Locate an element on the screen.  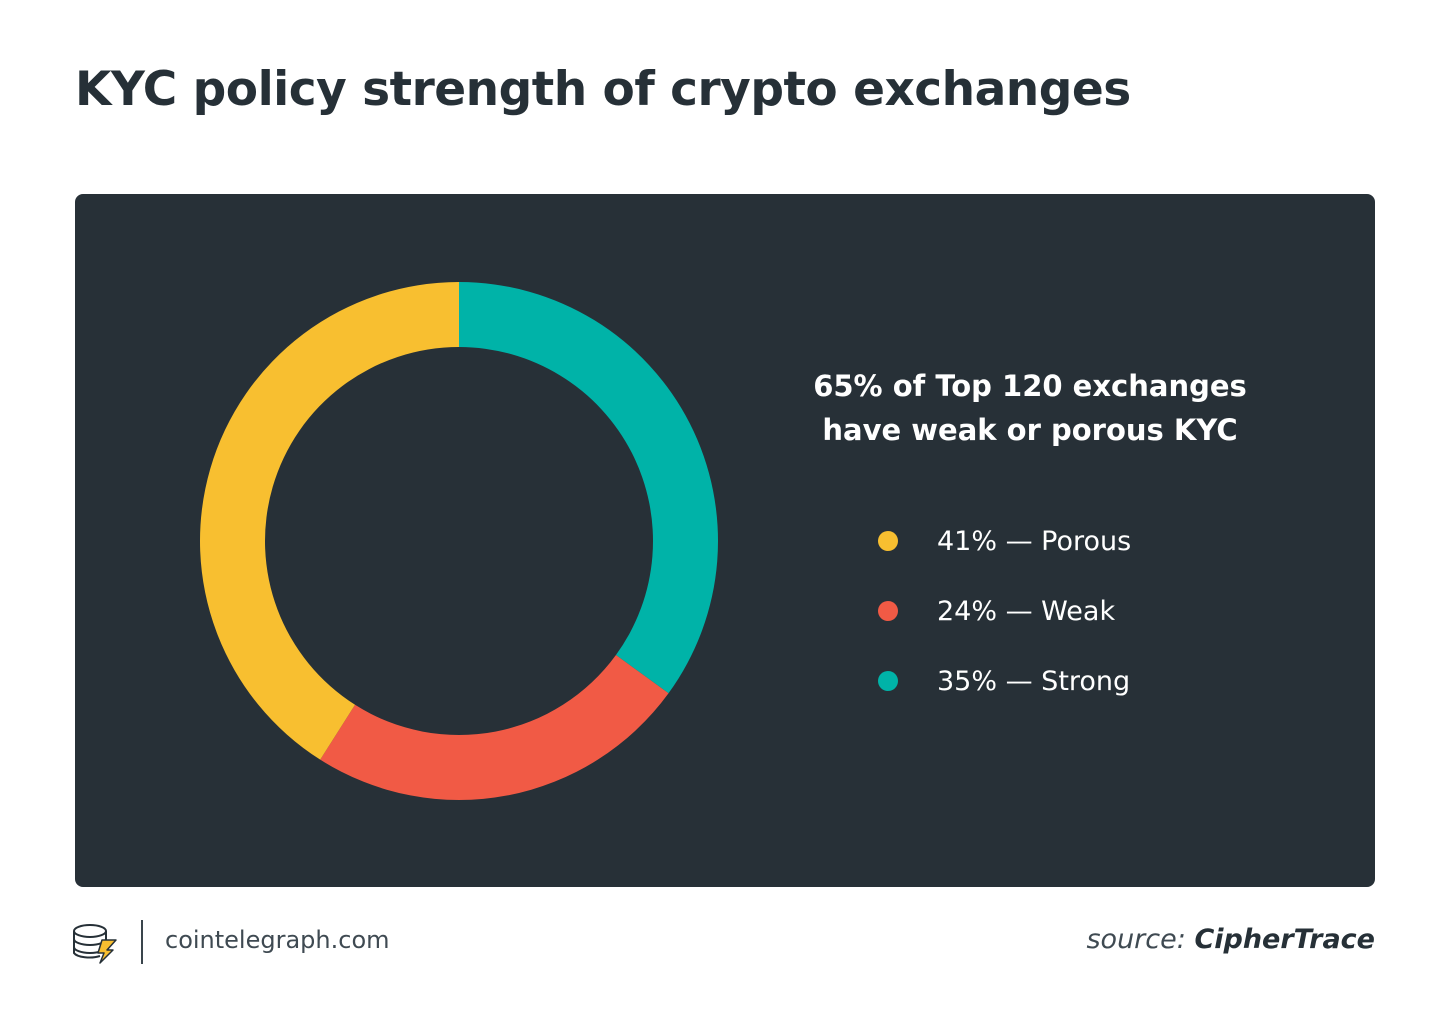
donut-slice-strong is located at coordinates (588, 488).